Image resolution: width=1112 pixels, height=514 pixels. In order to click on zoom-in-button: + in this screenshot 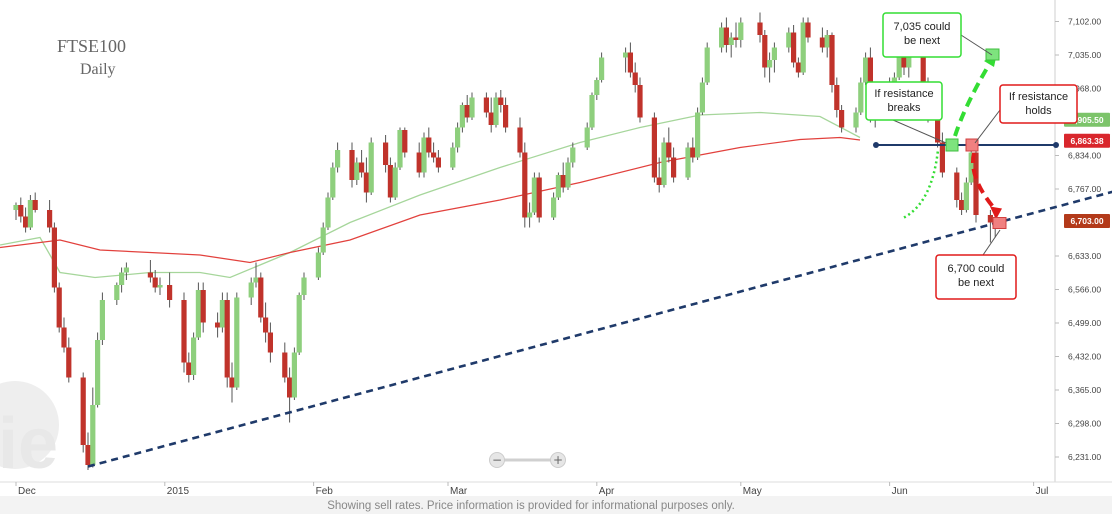, I will do `click(558, 460)`.